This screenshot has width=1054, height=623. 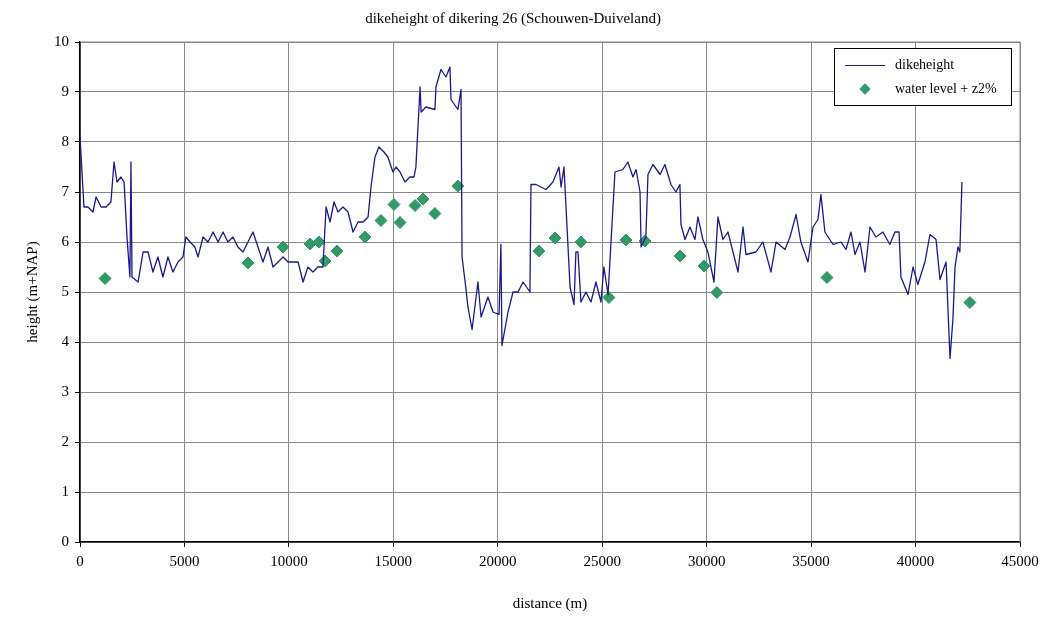 What do you see at coordinates (80, 560) in the screenshot?
I see `x-tick-label: 0` at bounding box center [80, 560].